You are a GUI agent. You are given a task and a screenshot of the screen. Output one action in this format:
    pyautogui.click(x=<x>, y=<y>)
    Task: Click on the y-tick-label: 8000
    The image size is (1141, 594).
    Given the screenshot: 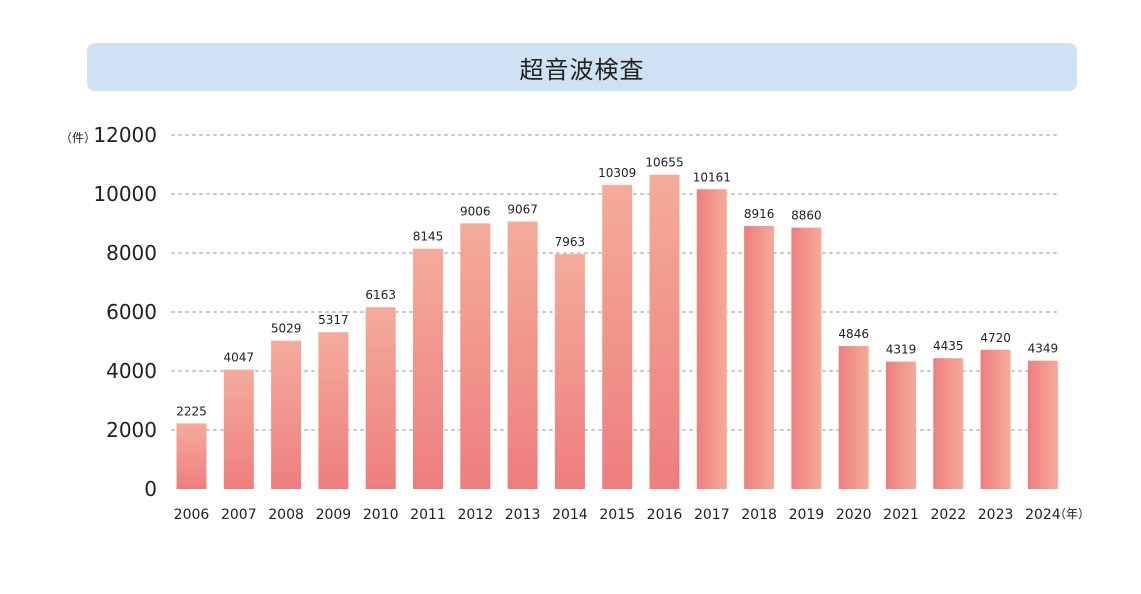 What is the action you would take?
    pyautogui.click(x=131, y=253)
    